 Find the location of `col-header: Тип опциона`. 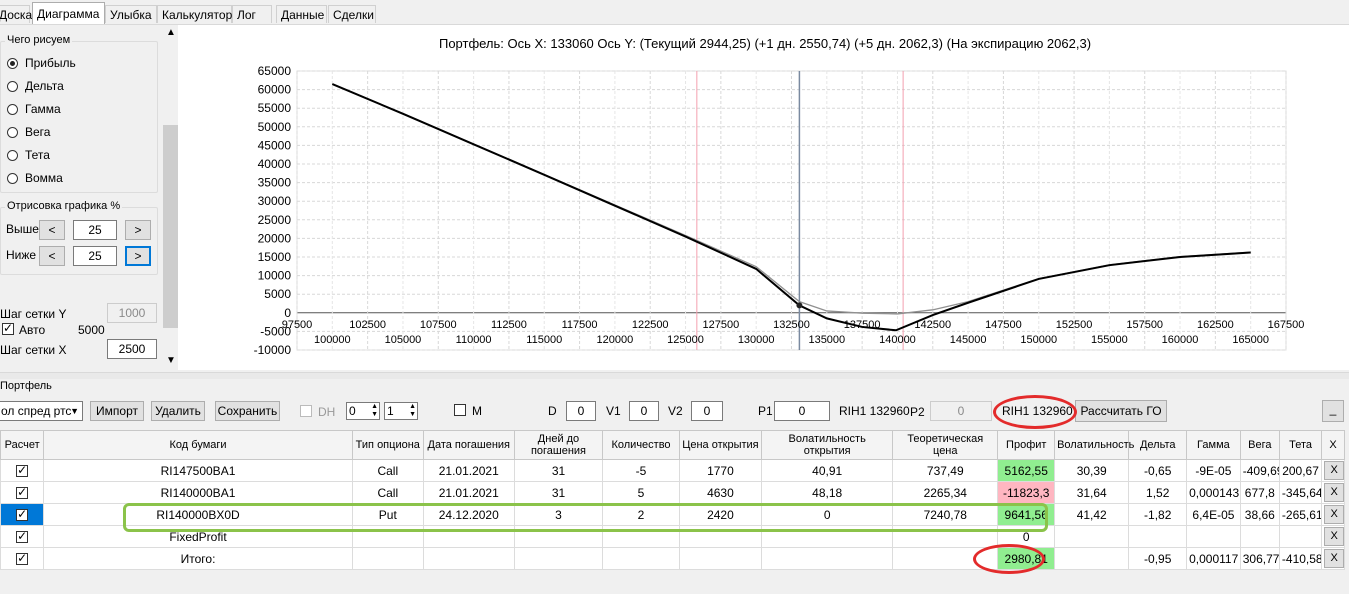

col-header: Тип опциона is located at coordinates (387, 445).